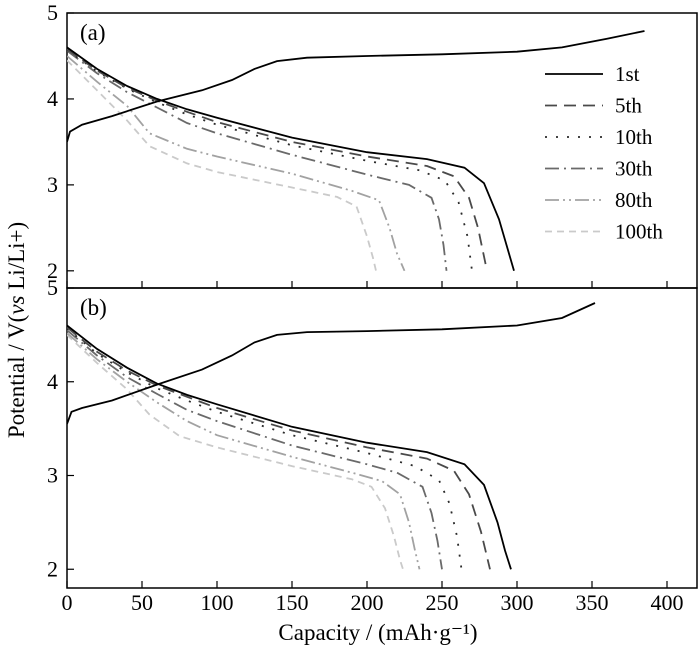 The image size is (700, 650). I want to click on legend-label: 10th, so click(634, 137).